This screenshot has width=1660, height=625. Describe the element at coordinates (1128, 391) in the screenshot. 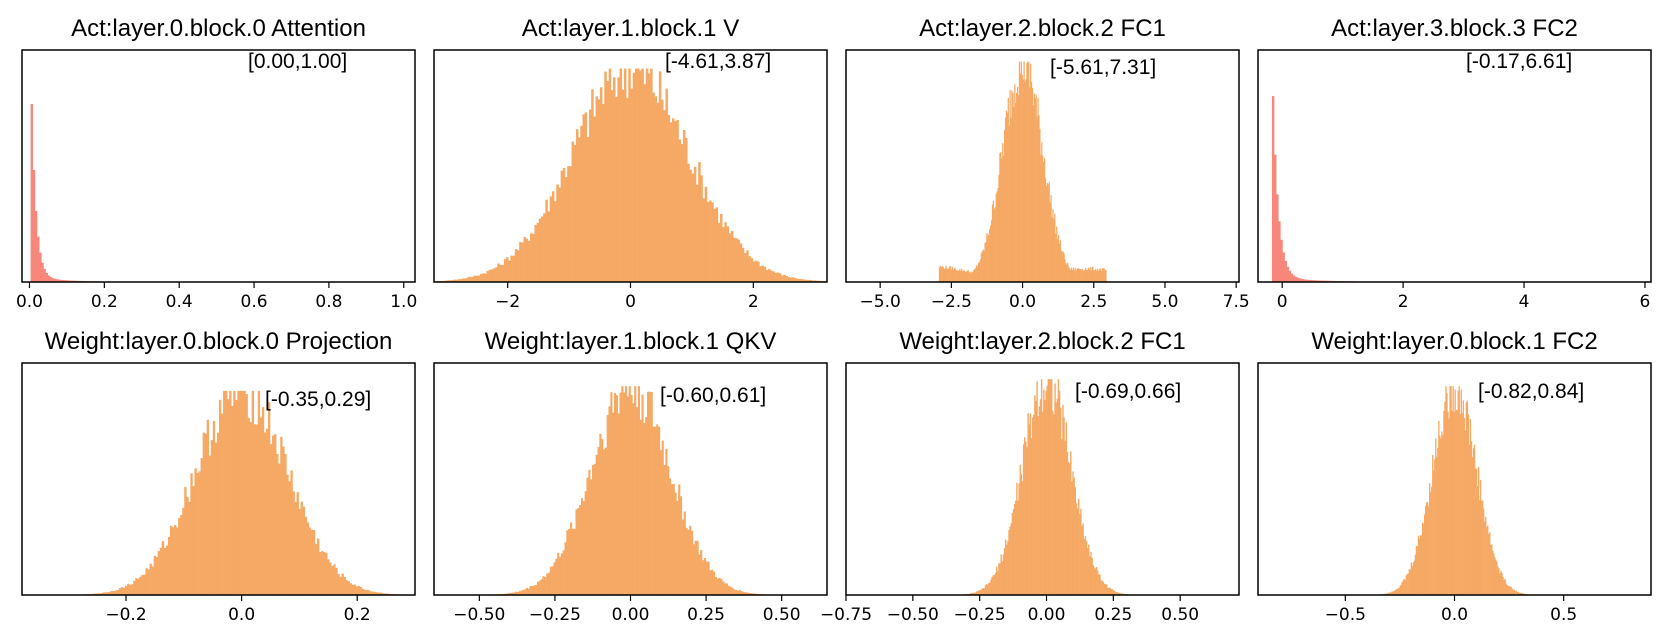

I see `range-label: [-0.69,0.66]` at that location.